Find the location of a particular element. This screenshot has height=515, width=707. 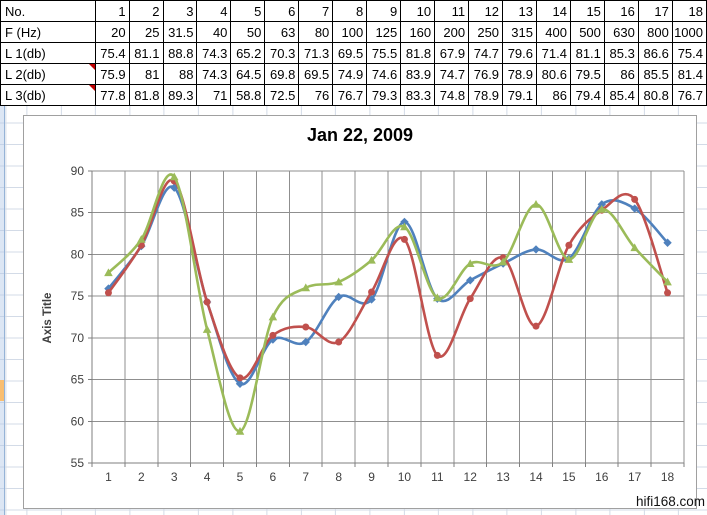

table-cell: 13 is located at coordinates (519, 11).